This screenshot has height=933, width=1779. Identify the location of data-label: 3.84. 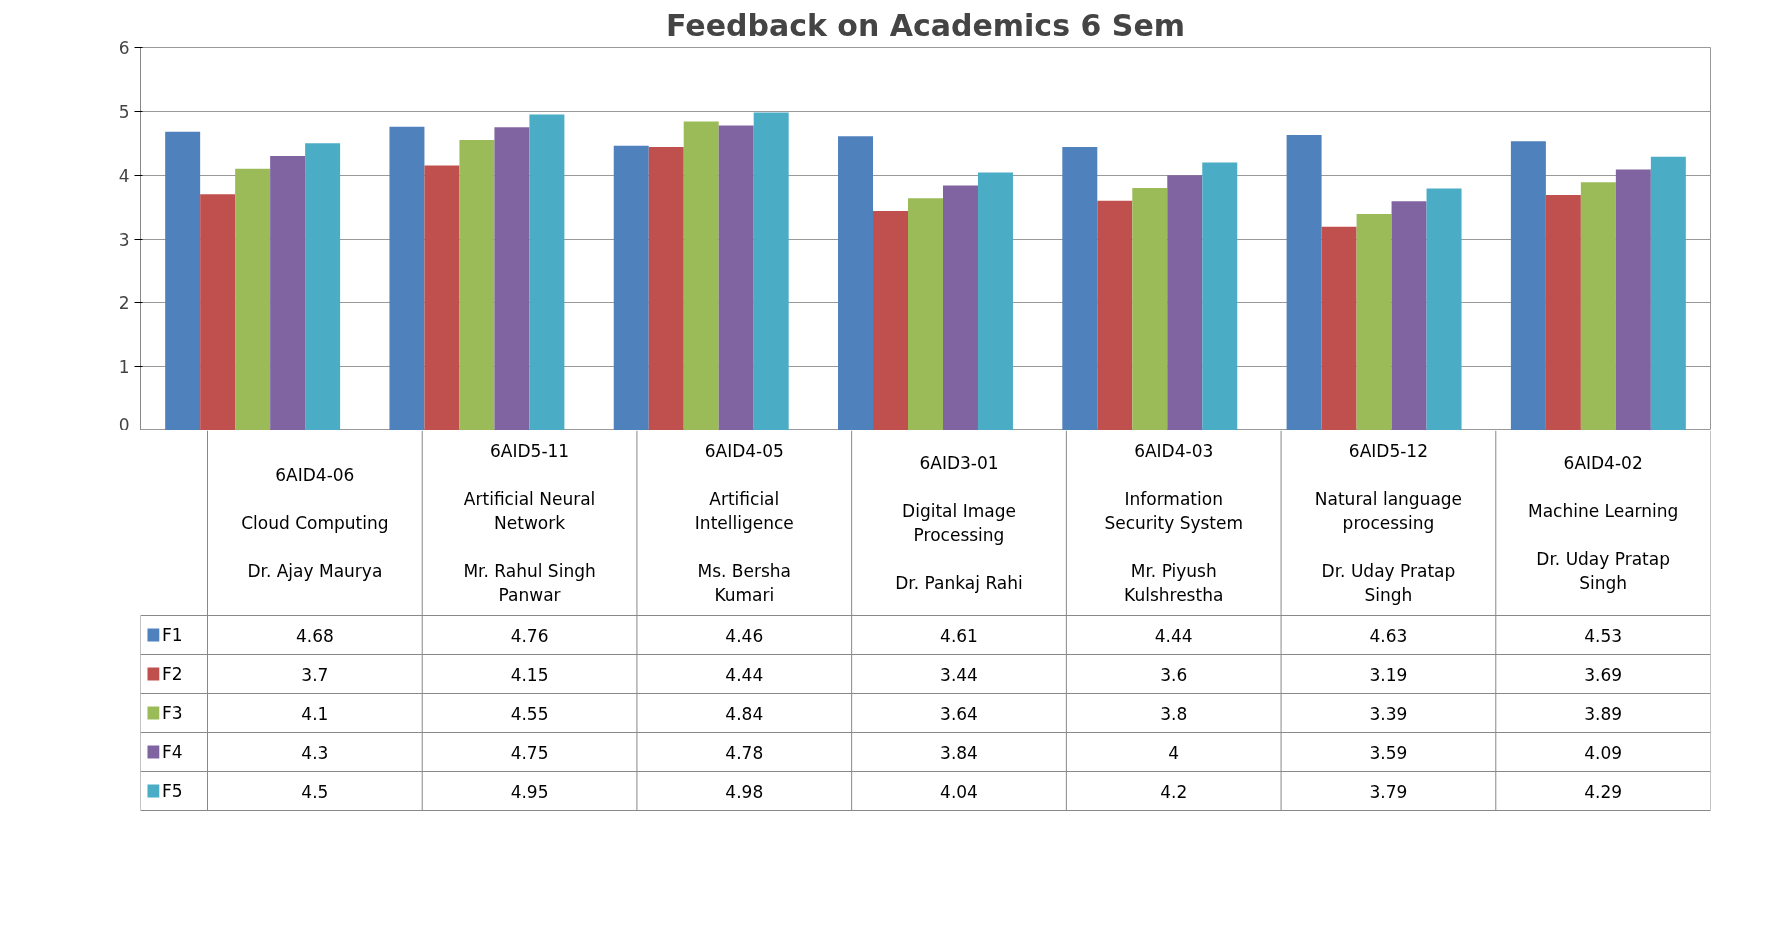
(959, 752).